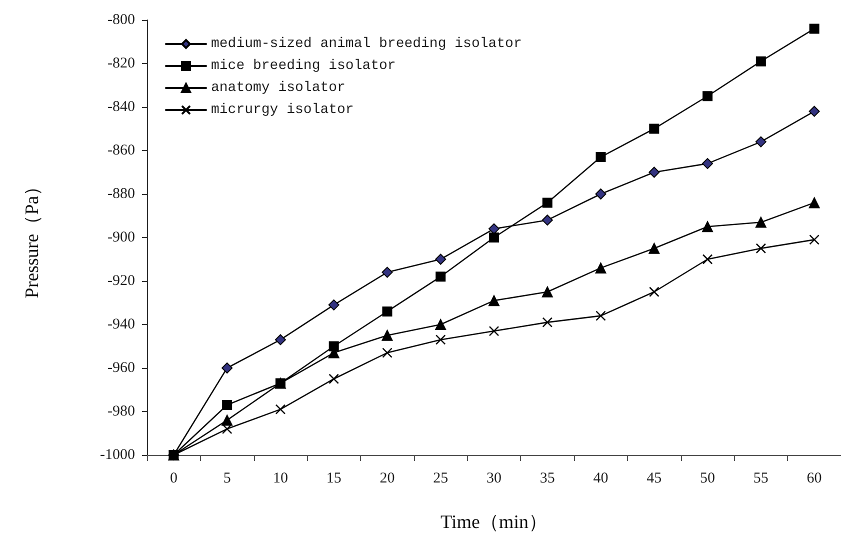  Describe the element at coordinates (32, 237) in the screenshot. I see `y-axis-title: Pressure（Pa）` at that location.